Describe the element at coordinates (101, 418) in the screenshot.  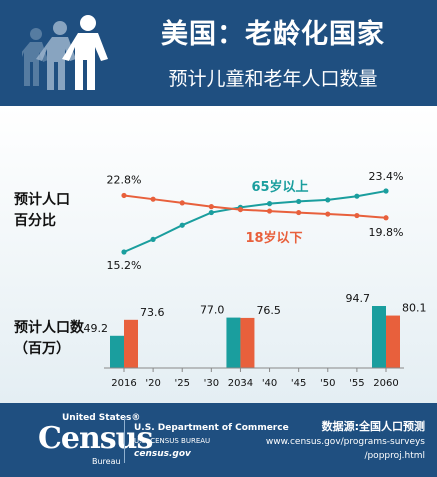
I see `brand-small: United States®` at that location.